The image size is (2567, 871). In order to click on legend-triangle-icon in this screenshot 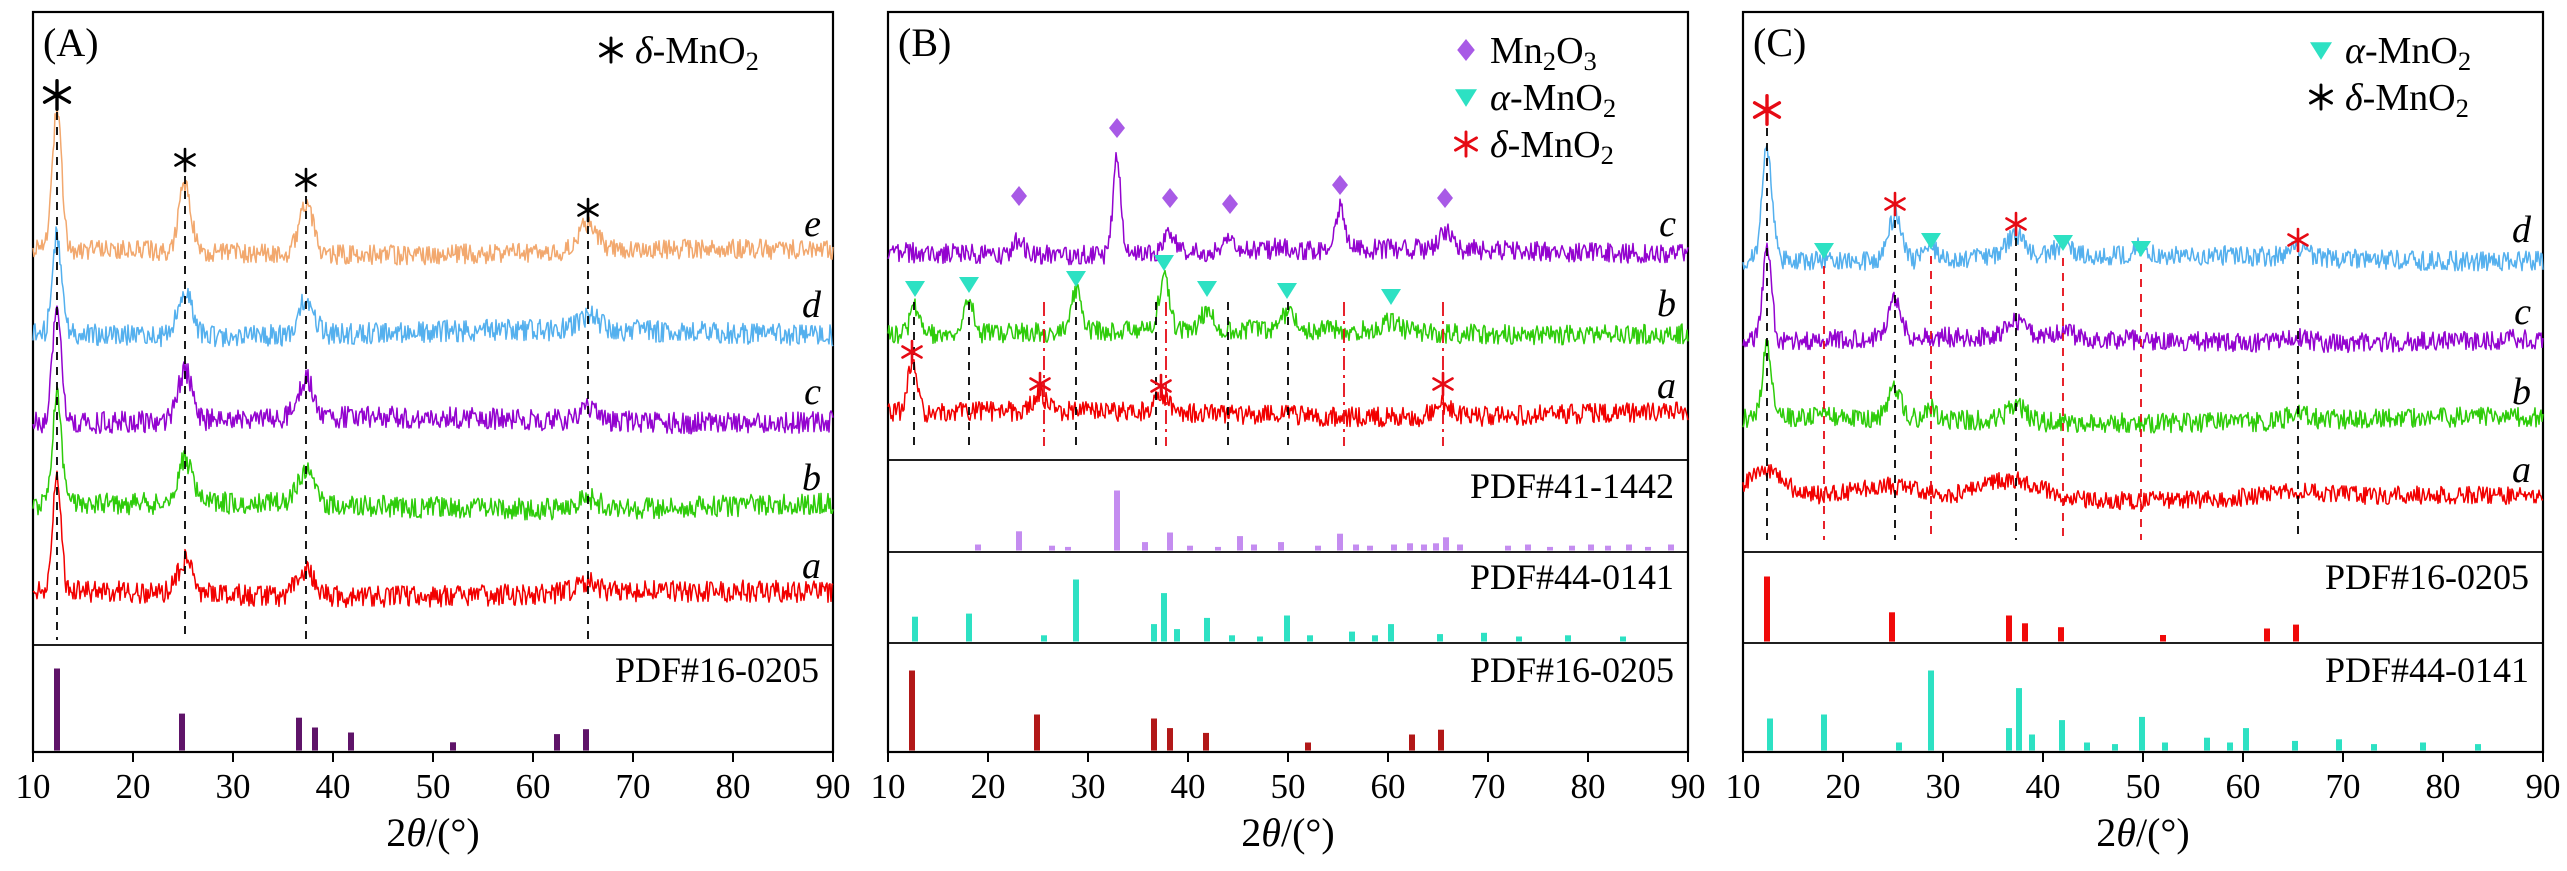, I will do `click(1466, 98)`.